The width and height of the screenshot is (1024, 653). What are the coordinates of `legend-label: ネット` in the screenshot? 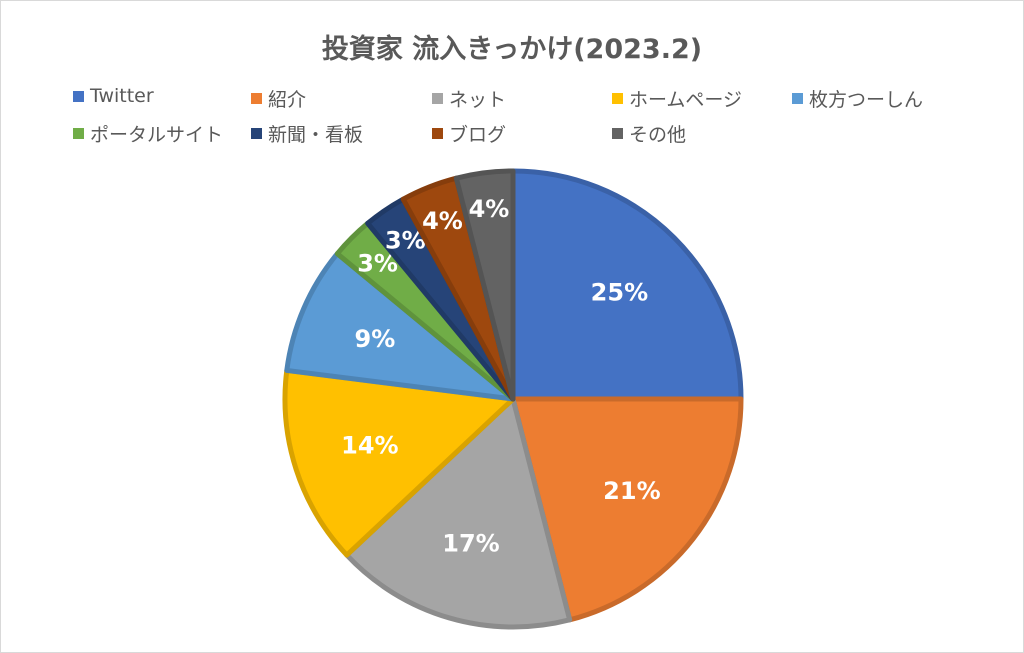 It's located at (478, 100).